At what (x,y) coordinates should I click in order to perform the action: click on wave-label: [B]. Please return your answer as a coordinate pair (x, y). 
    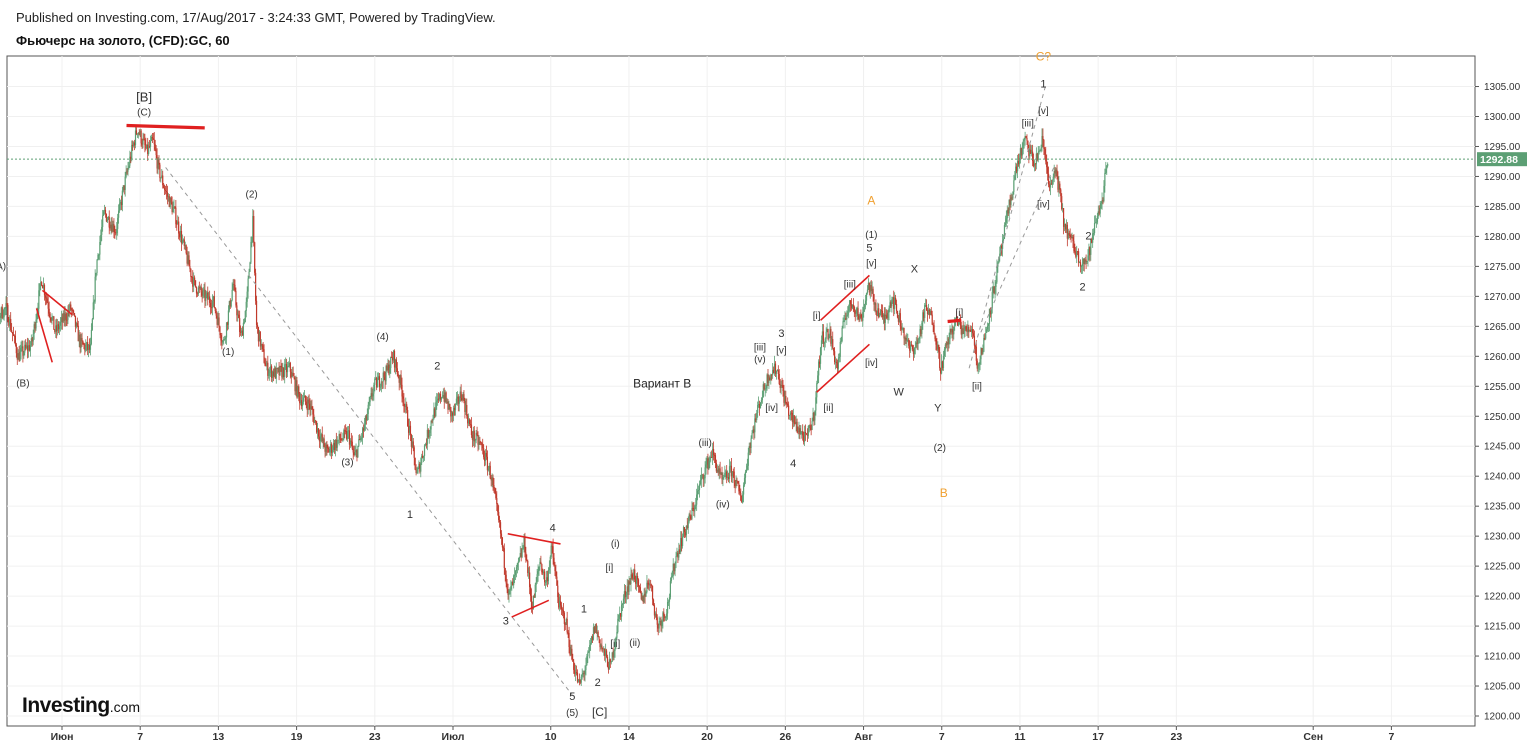
    Looking at the image, I should click on (144, 97).